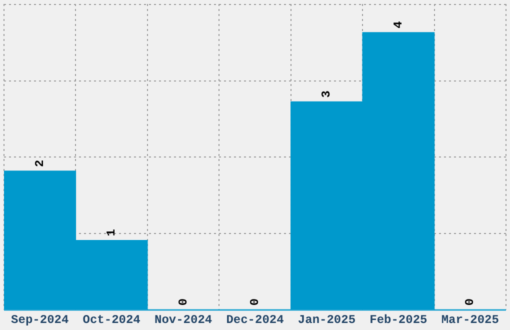 This screenshot has width=510, height=330. What do you see at coordinates (40, 319) in the screenshot?
I see `x-tick-label: Sep-2024` at bounding box center [40, 319].